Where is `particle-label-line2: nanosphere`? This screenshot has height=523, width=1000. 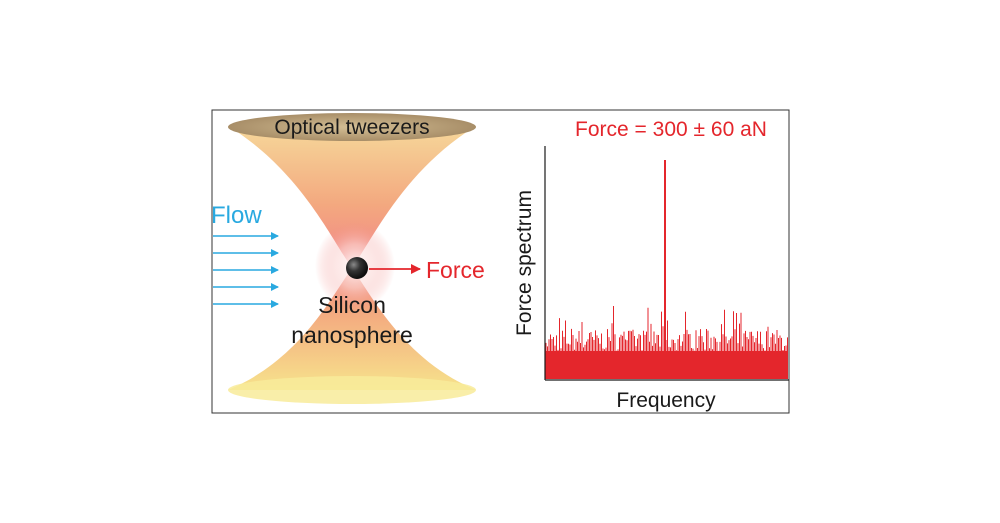
particle-label-line2: nanosphere is located at coordinates (352, 335).